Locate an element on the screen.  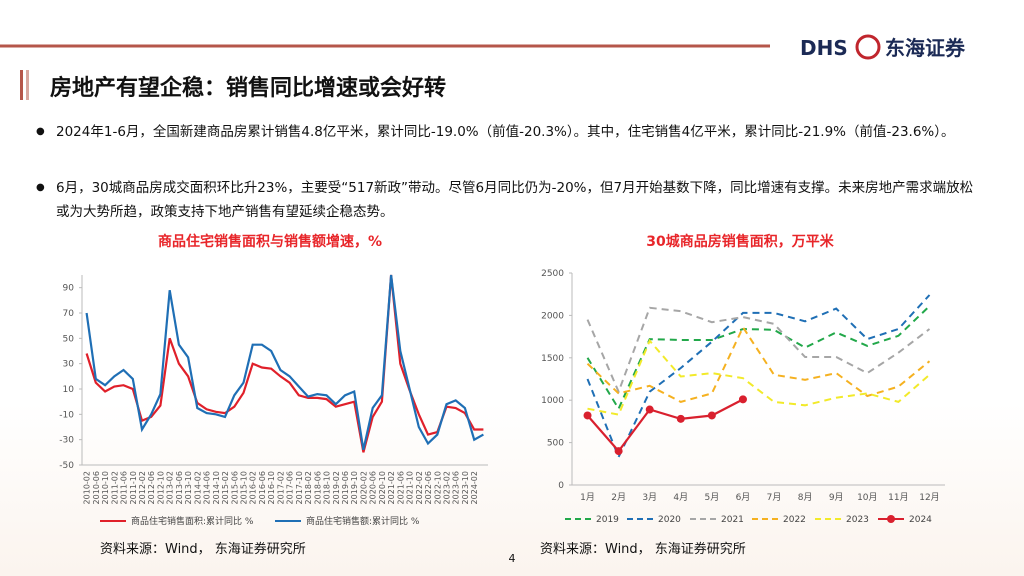
chart-title: 商品住宅销售面积与销售额增速，% is located at coordinates (270, 241).